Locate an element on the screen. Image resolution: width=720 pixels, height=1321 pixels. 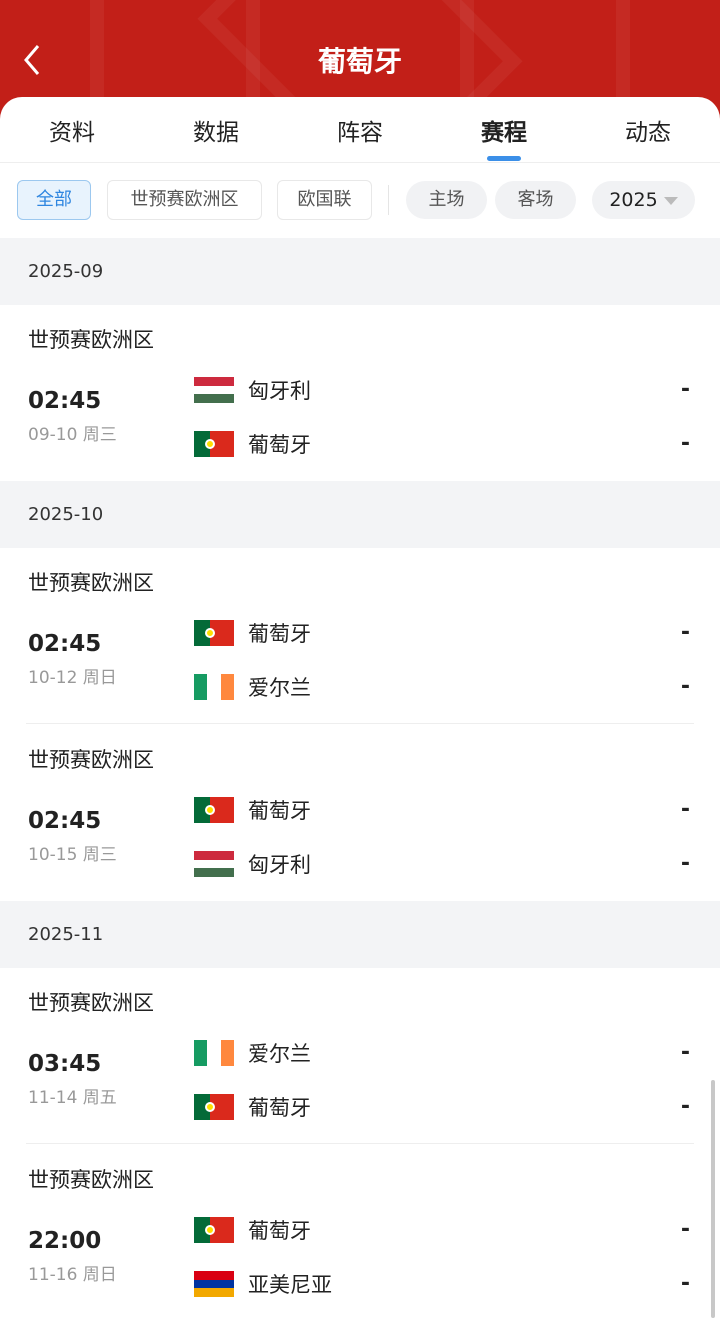
match-date: 11-16 周日 is located at coordinates (72, 1275).